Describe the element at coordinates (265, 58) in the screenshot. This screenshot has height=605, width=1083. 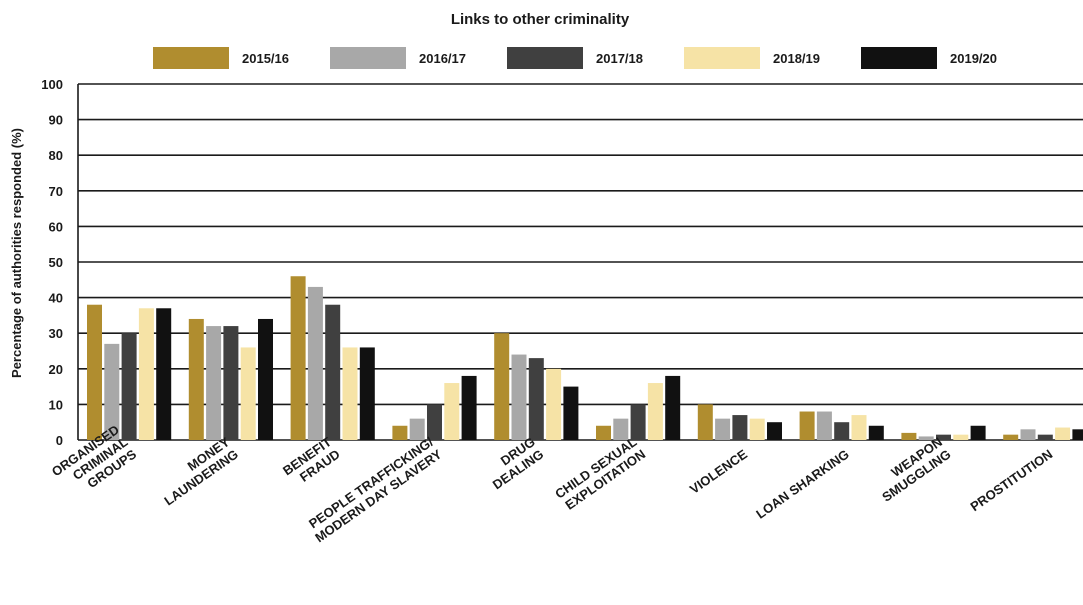
I see `legend-label: 2015/16` at that location.